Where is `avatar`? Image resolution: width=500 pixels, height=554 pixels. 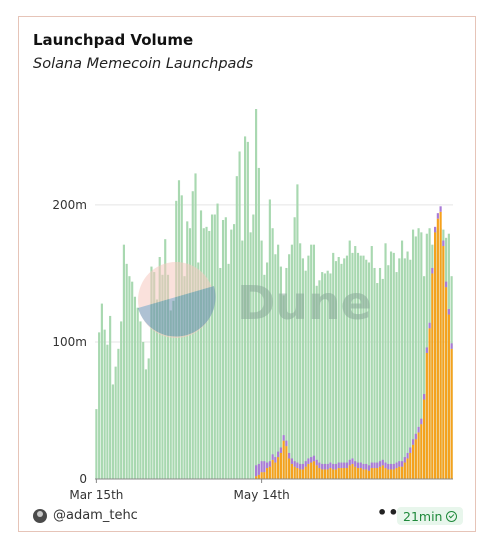
avatar is located at coordinates (40, 515).